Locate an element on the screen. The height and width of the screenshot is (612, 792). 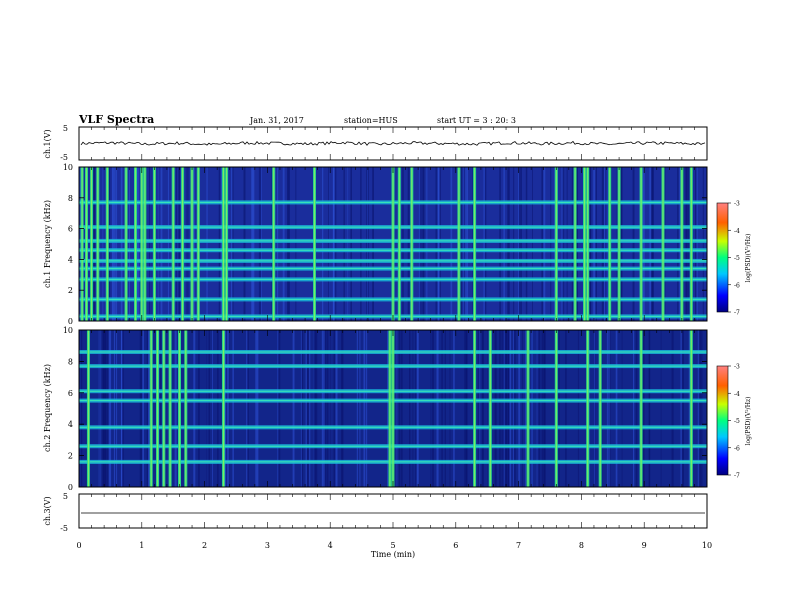
x-tick-label: 0 is located at coordinates (78, 545).